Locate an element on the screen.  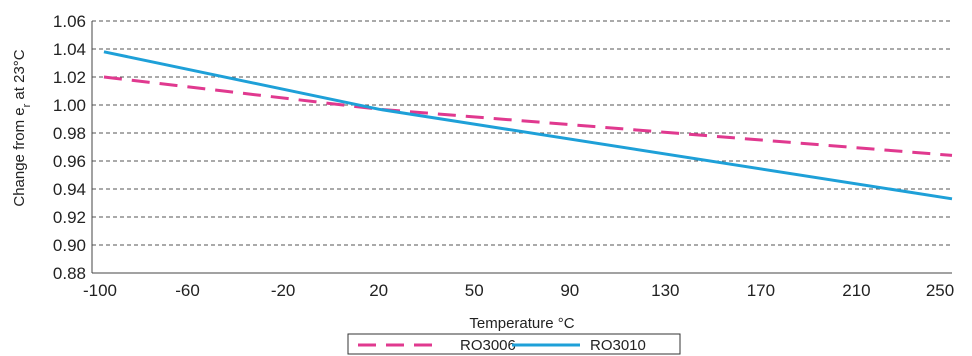
y-tick-label: 0.88 is located at coordinates (69, 273).